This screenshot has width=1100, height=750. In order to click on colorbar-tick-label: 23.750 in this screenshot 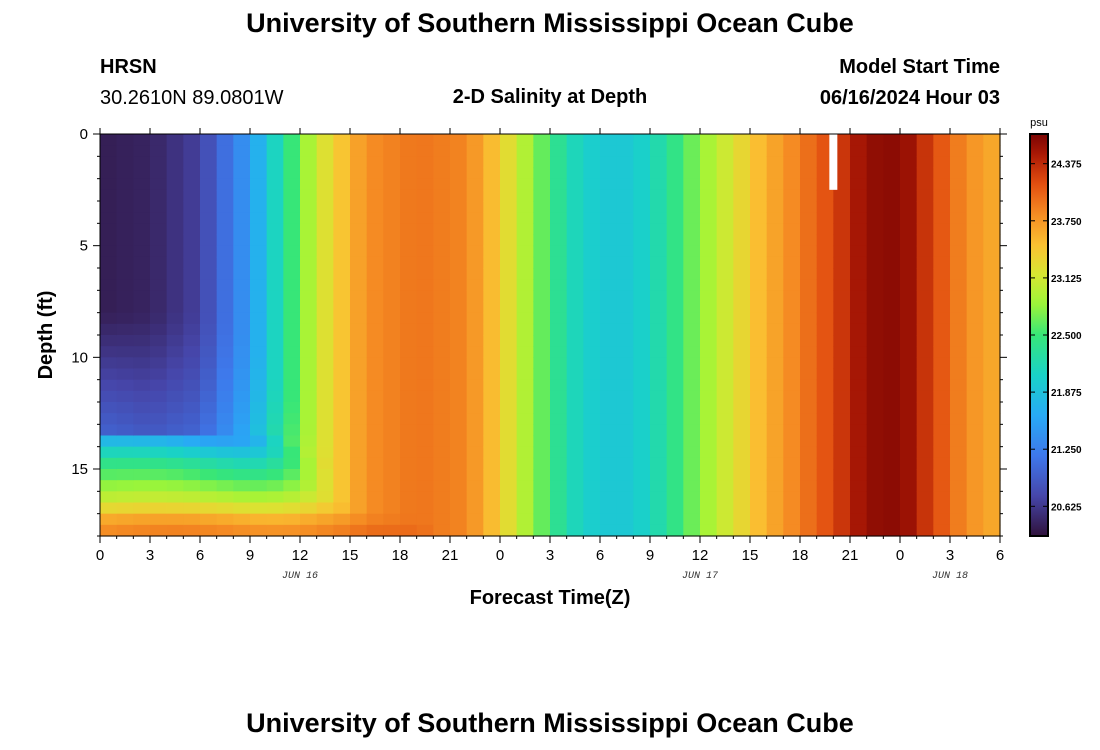, I will do `click(1066, 222)`.